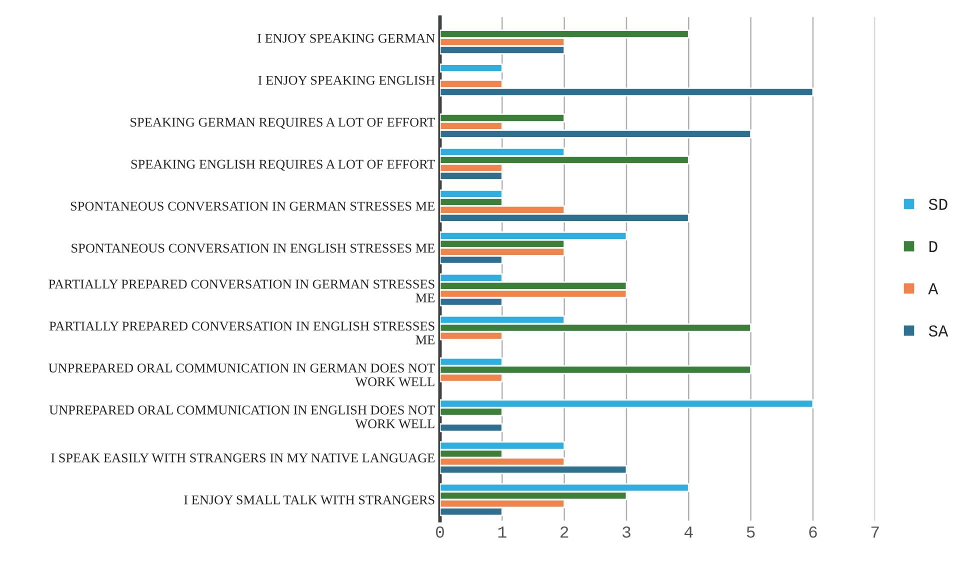 This screenshot has height=569, width=967. What do you see at coordinates (933, 288) in the screenshot?
I see `legend-label: A` at bounding box center [933, 288].